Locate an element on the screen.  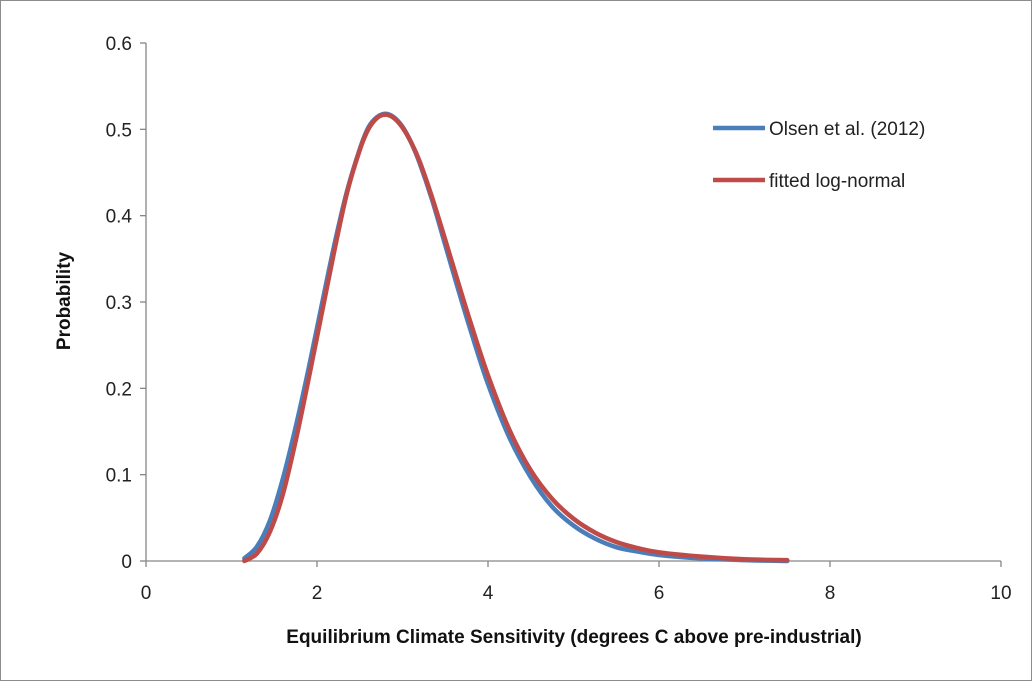
x-tick-label: 4 is located at coordinates (488, 593).